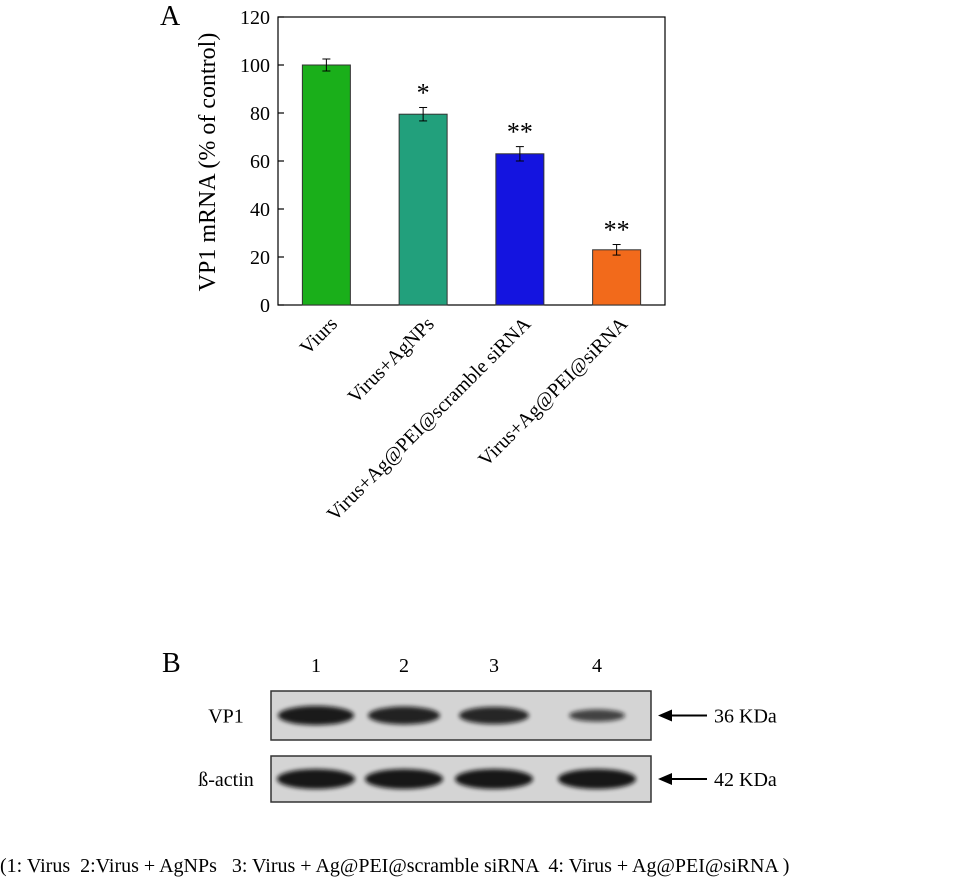 This screenshot has height=880, width=969. I want to click on x-tick-label: Virus+Ag@PEI@scramble siRNA, so click(429, 419).